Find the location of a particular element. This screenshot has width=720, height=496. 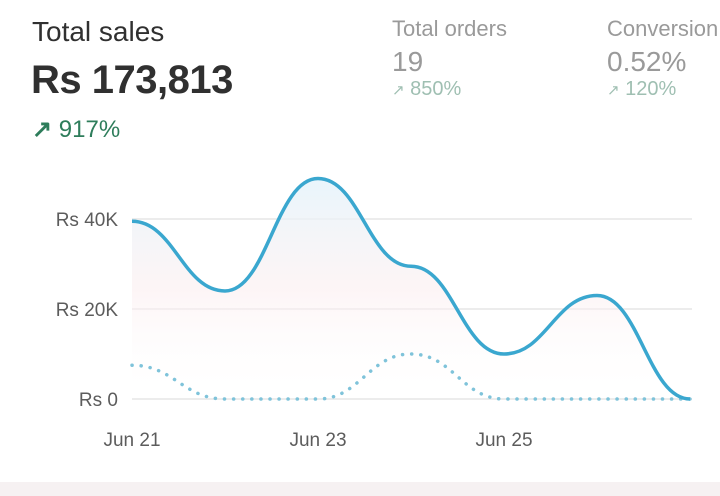

conversion-metric: Conversion 0.52% ↗ 120% is located at coordinates (662, 58).